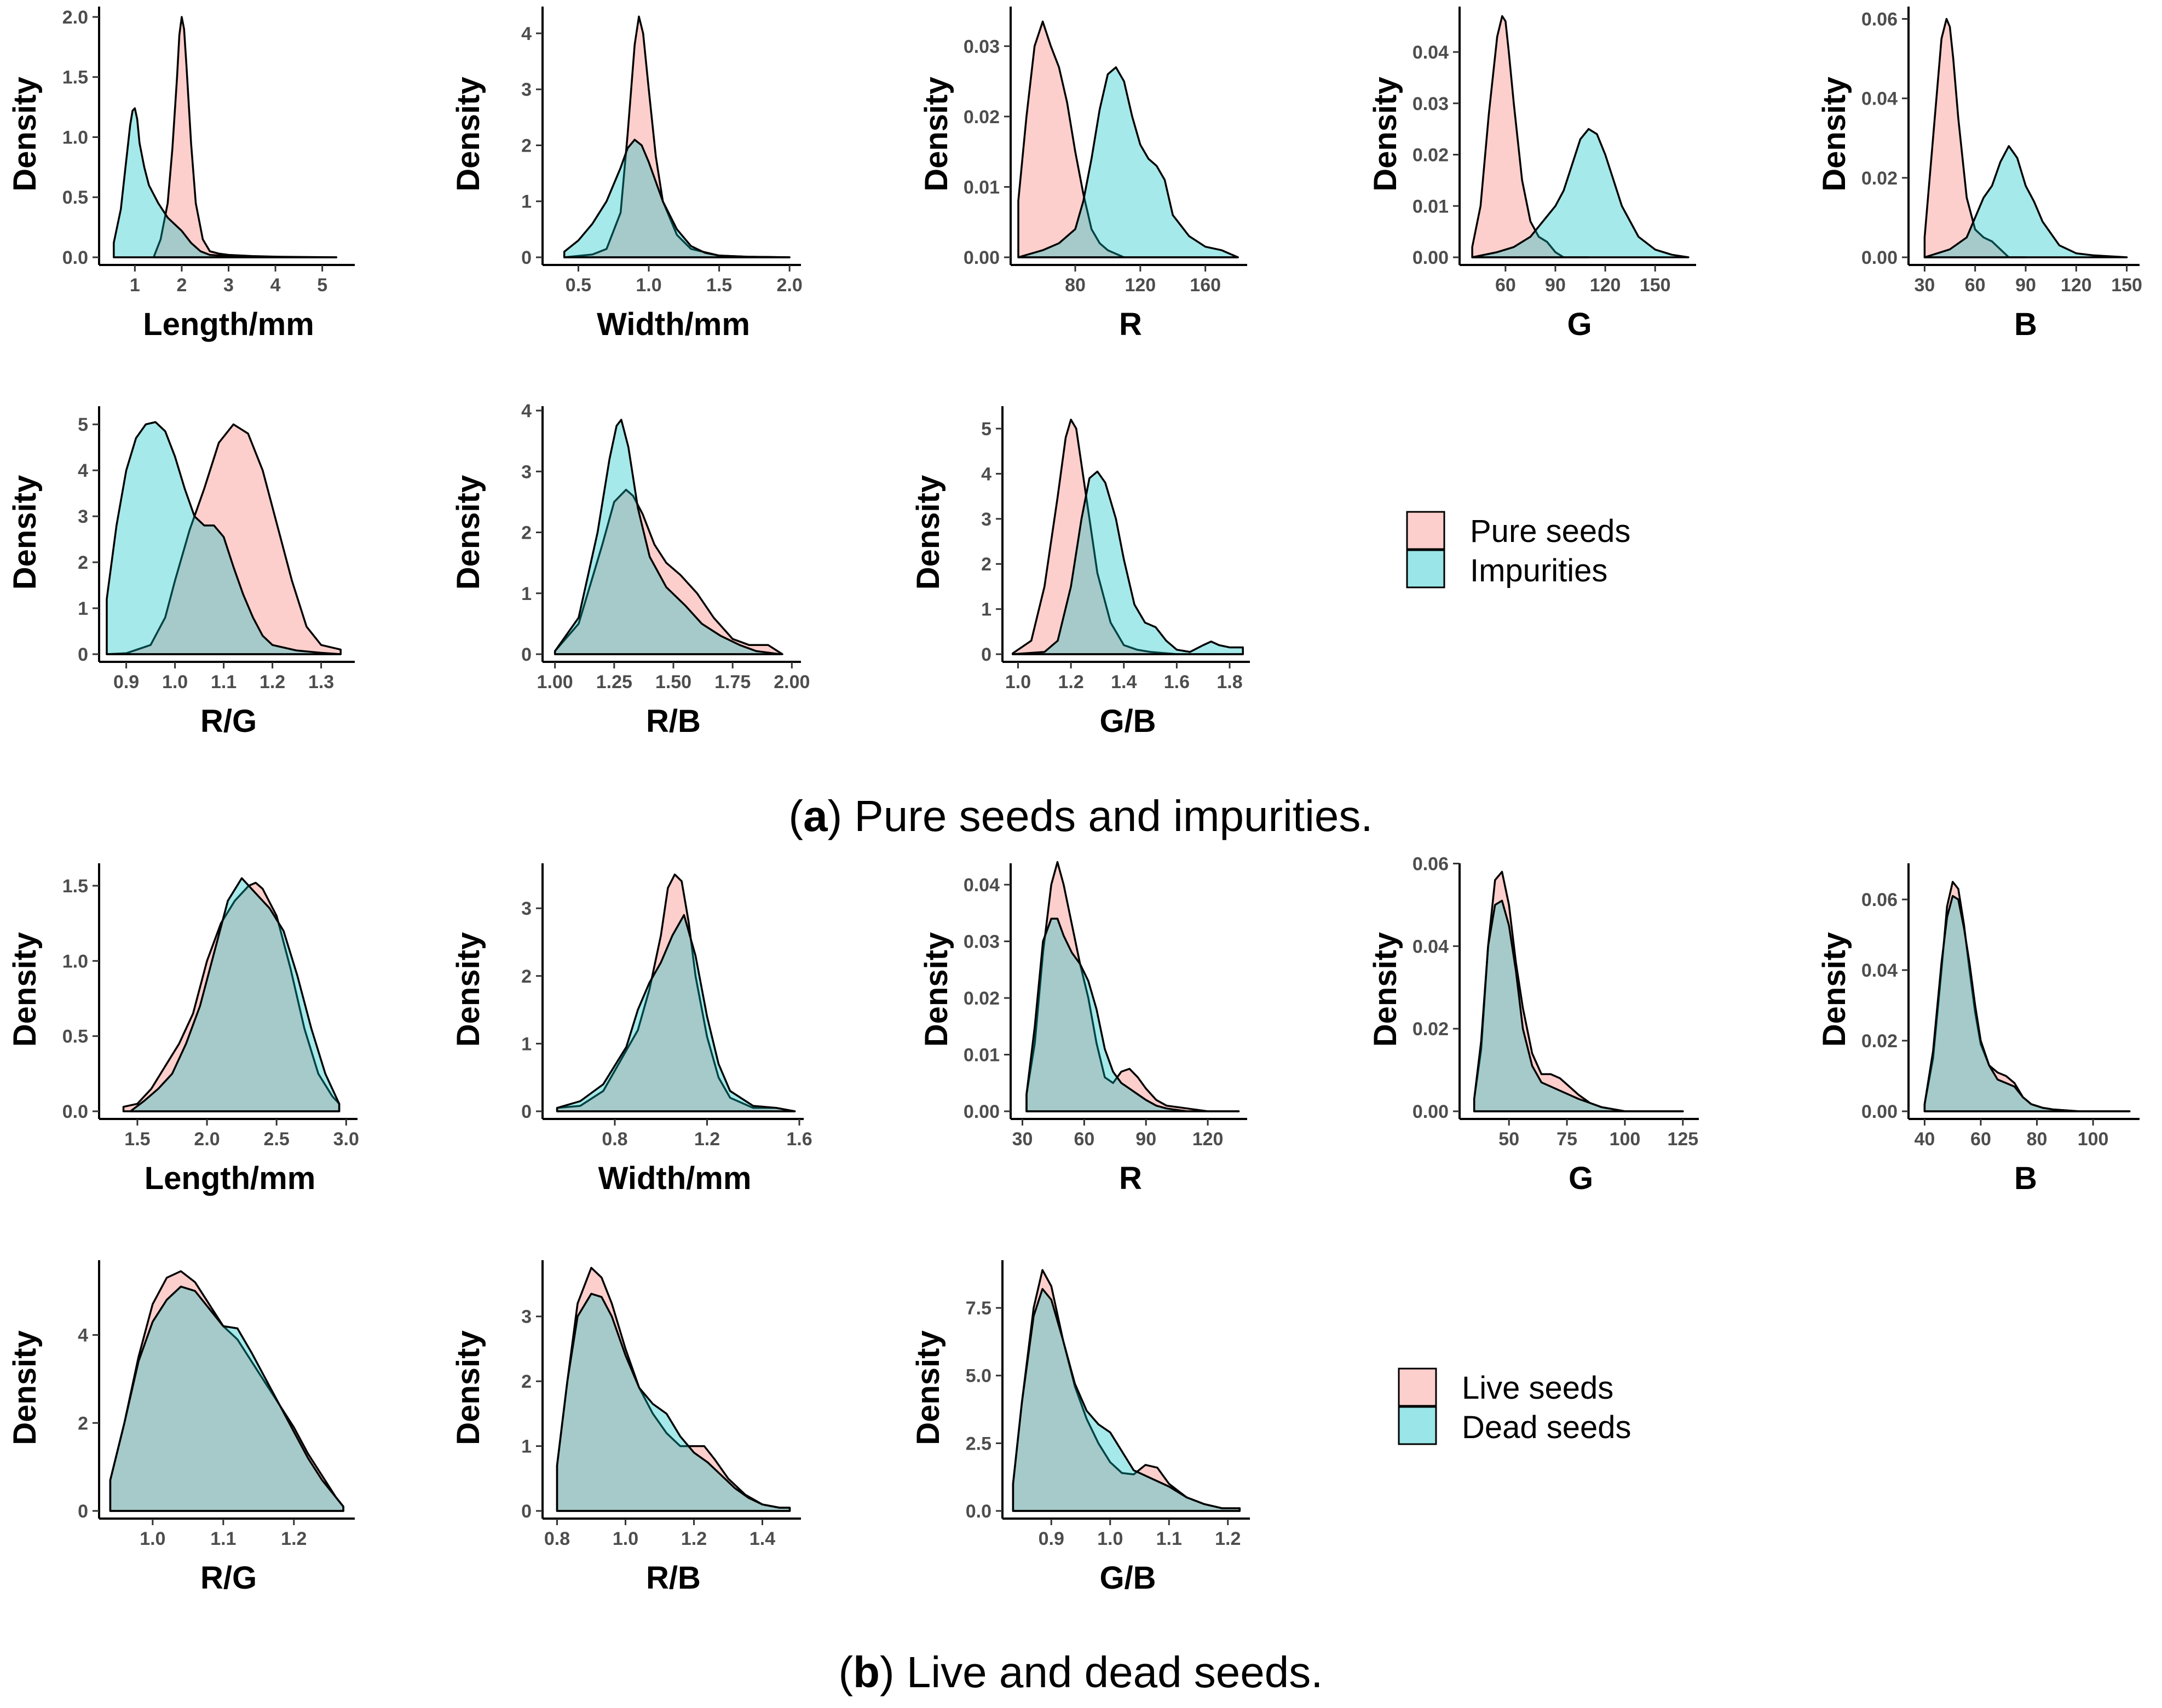  I want to click on y-tick-label-a2-4: 4, so click(526, 34).